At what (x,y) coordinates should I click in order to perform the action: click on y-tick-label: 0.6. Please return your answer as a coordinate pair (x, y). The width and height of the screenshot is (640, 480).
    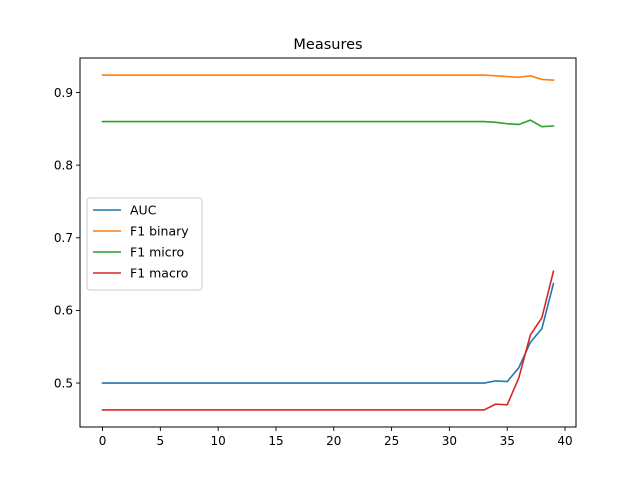
    Looking at the image, I should click on (63, 311).